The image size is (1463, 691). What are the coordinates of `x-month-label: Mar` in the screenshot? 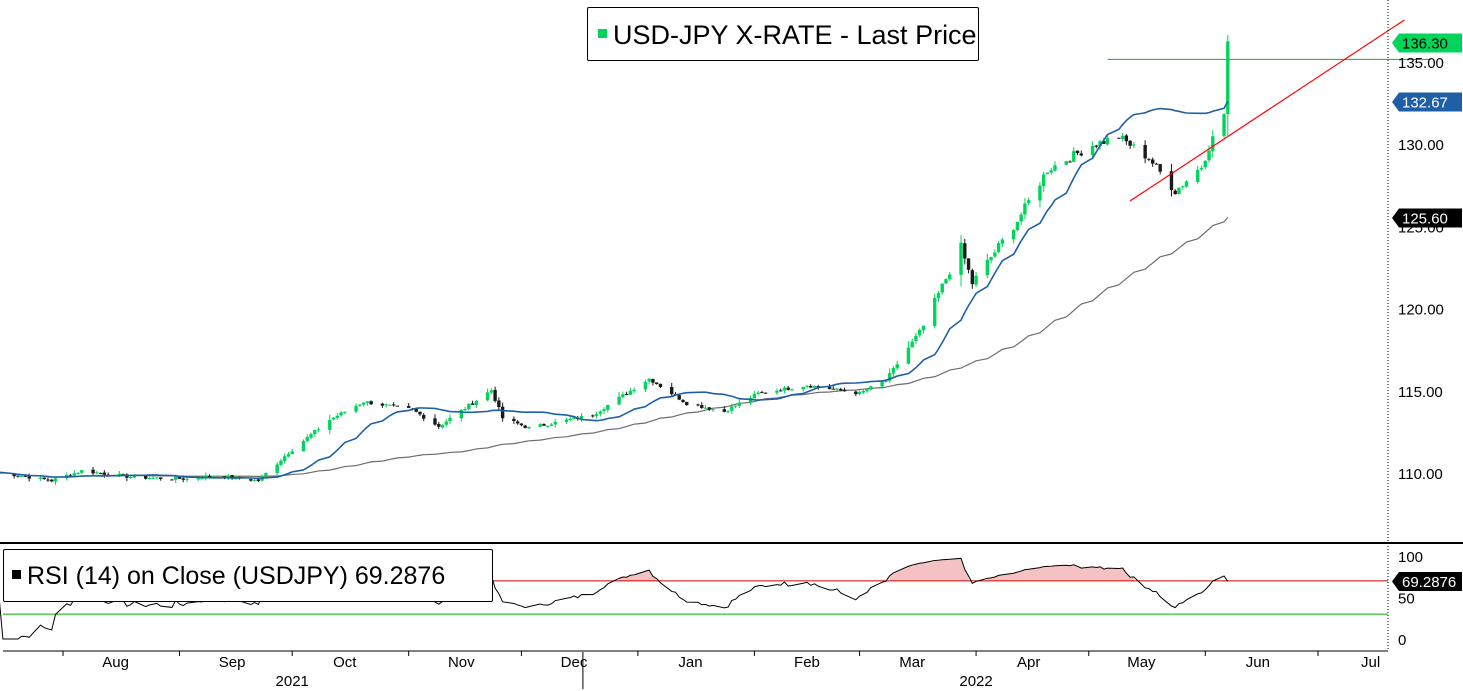 It's located at (912, 662).